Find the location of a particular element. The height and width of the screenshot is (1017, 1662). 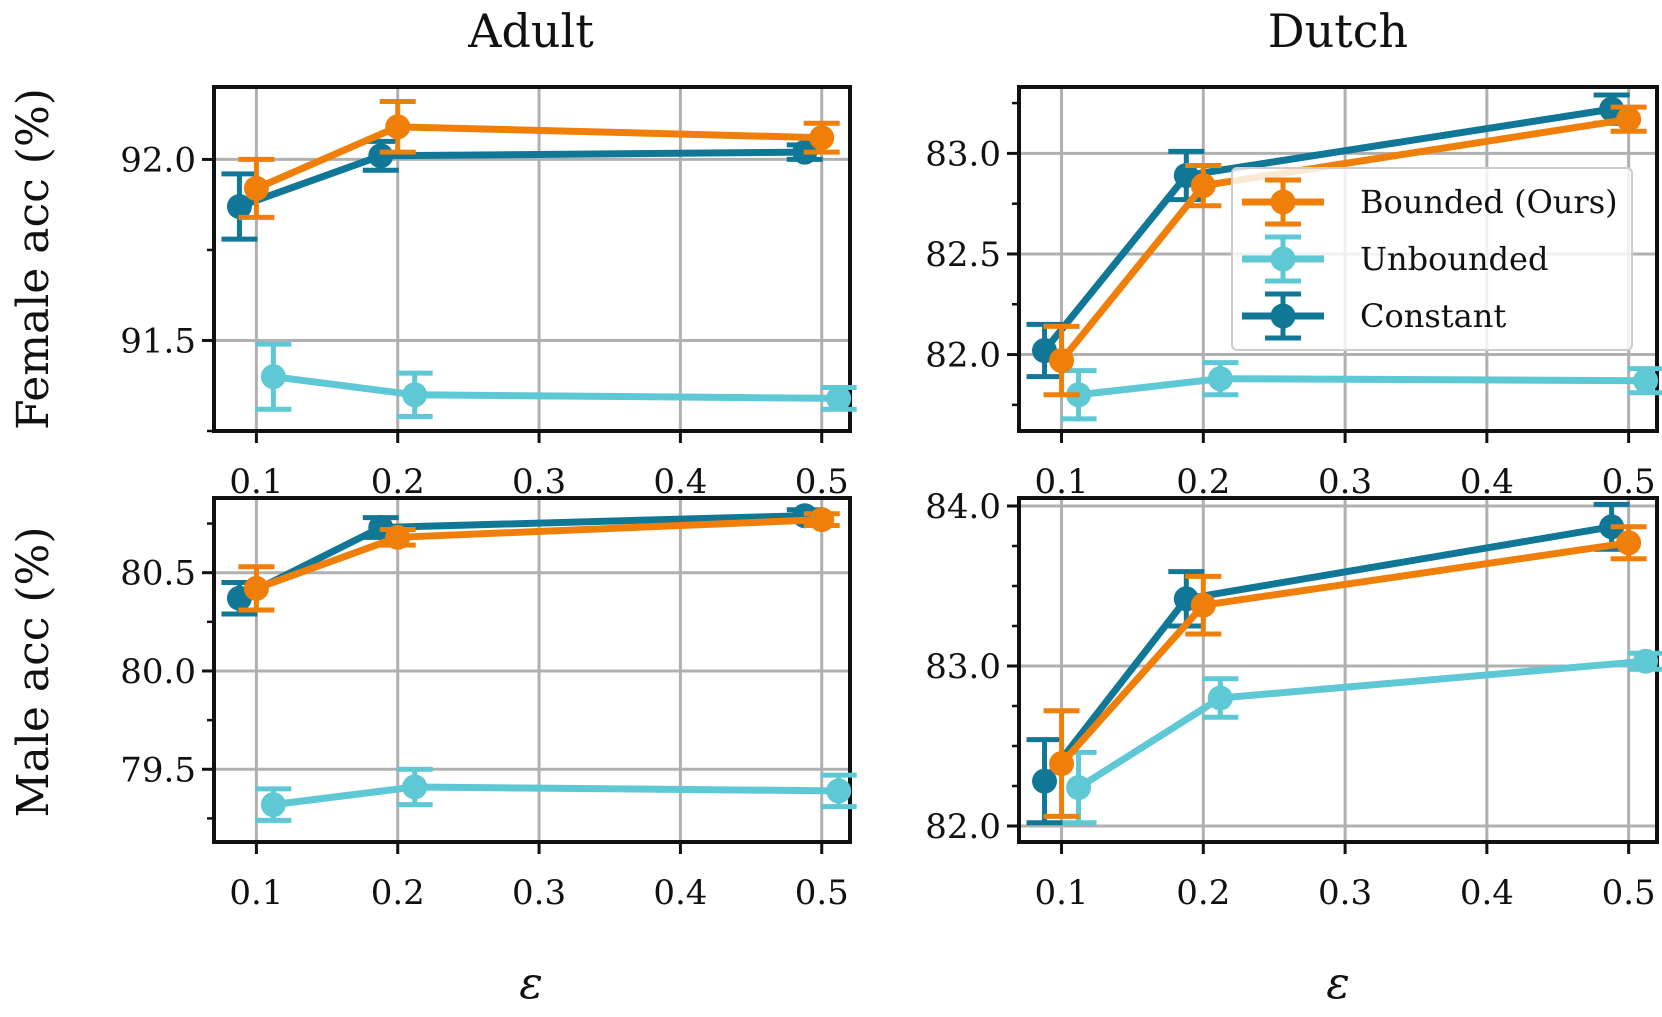

row-label-male: Male acc (%) is located at coordinates (33, 671).